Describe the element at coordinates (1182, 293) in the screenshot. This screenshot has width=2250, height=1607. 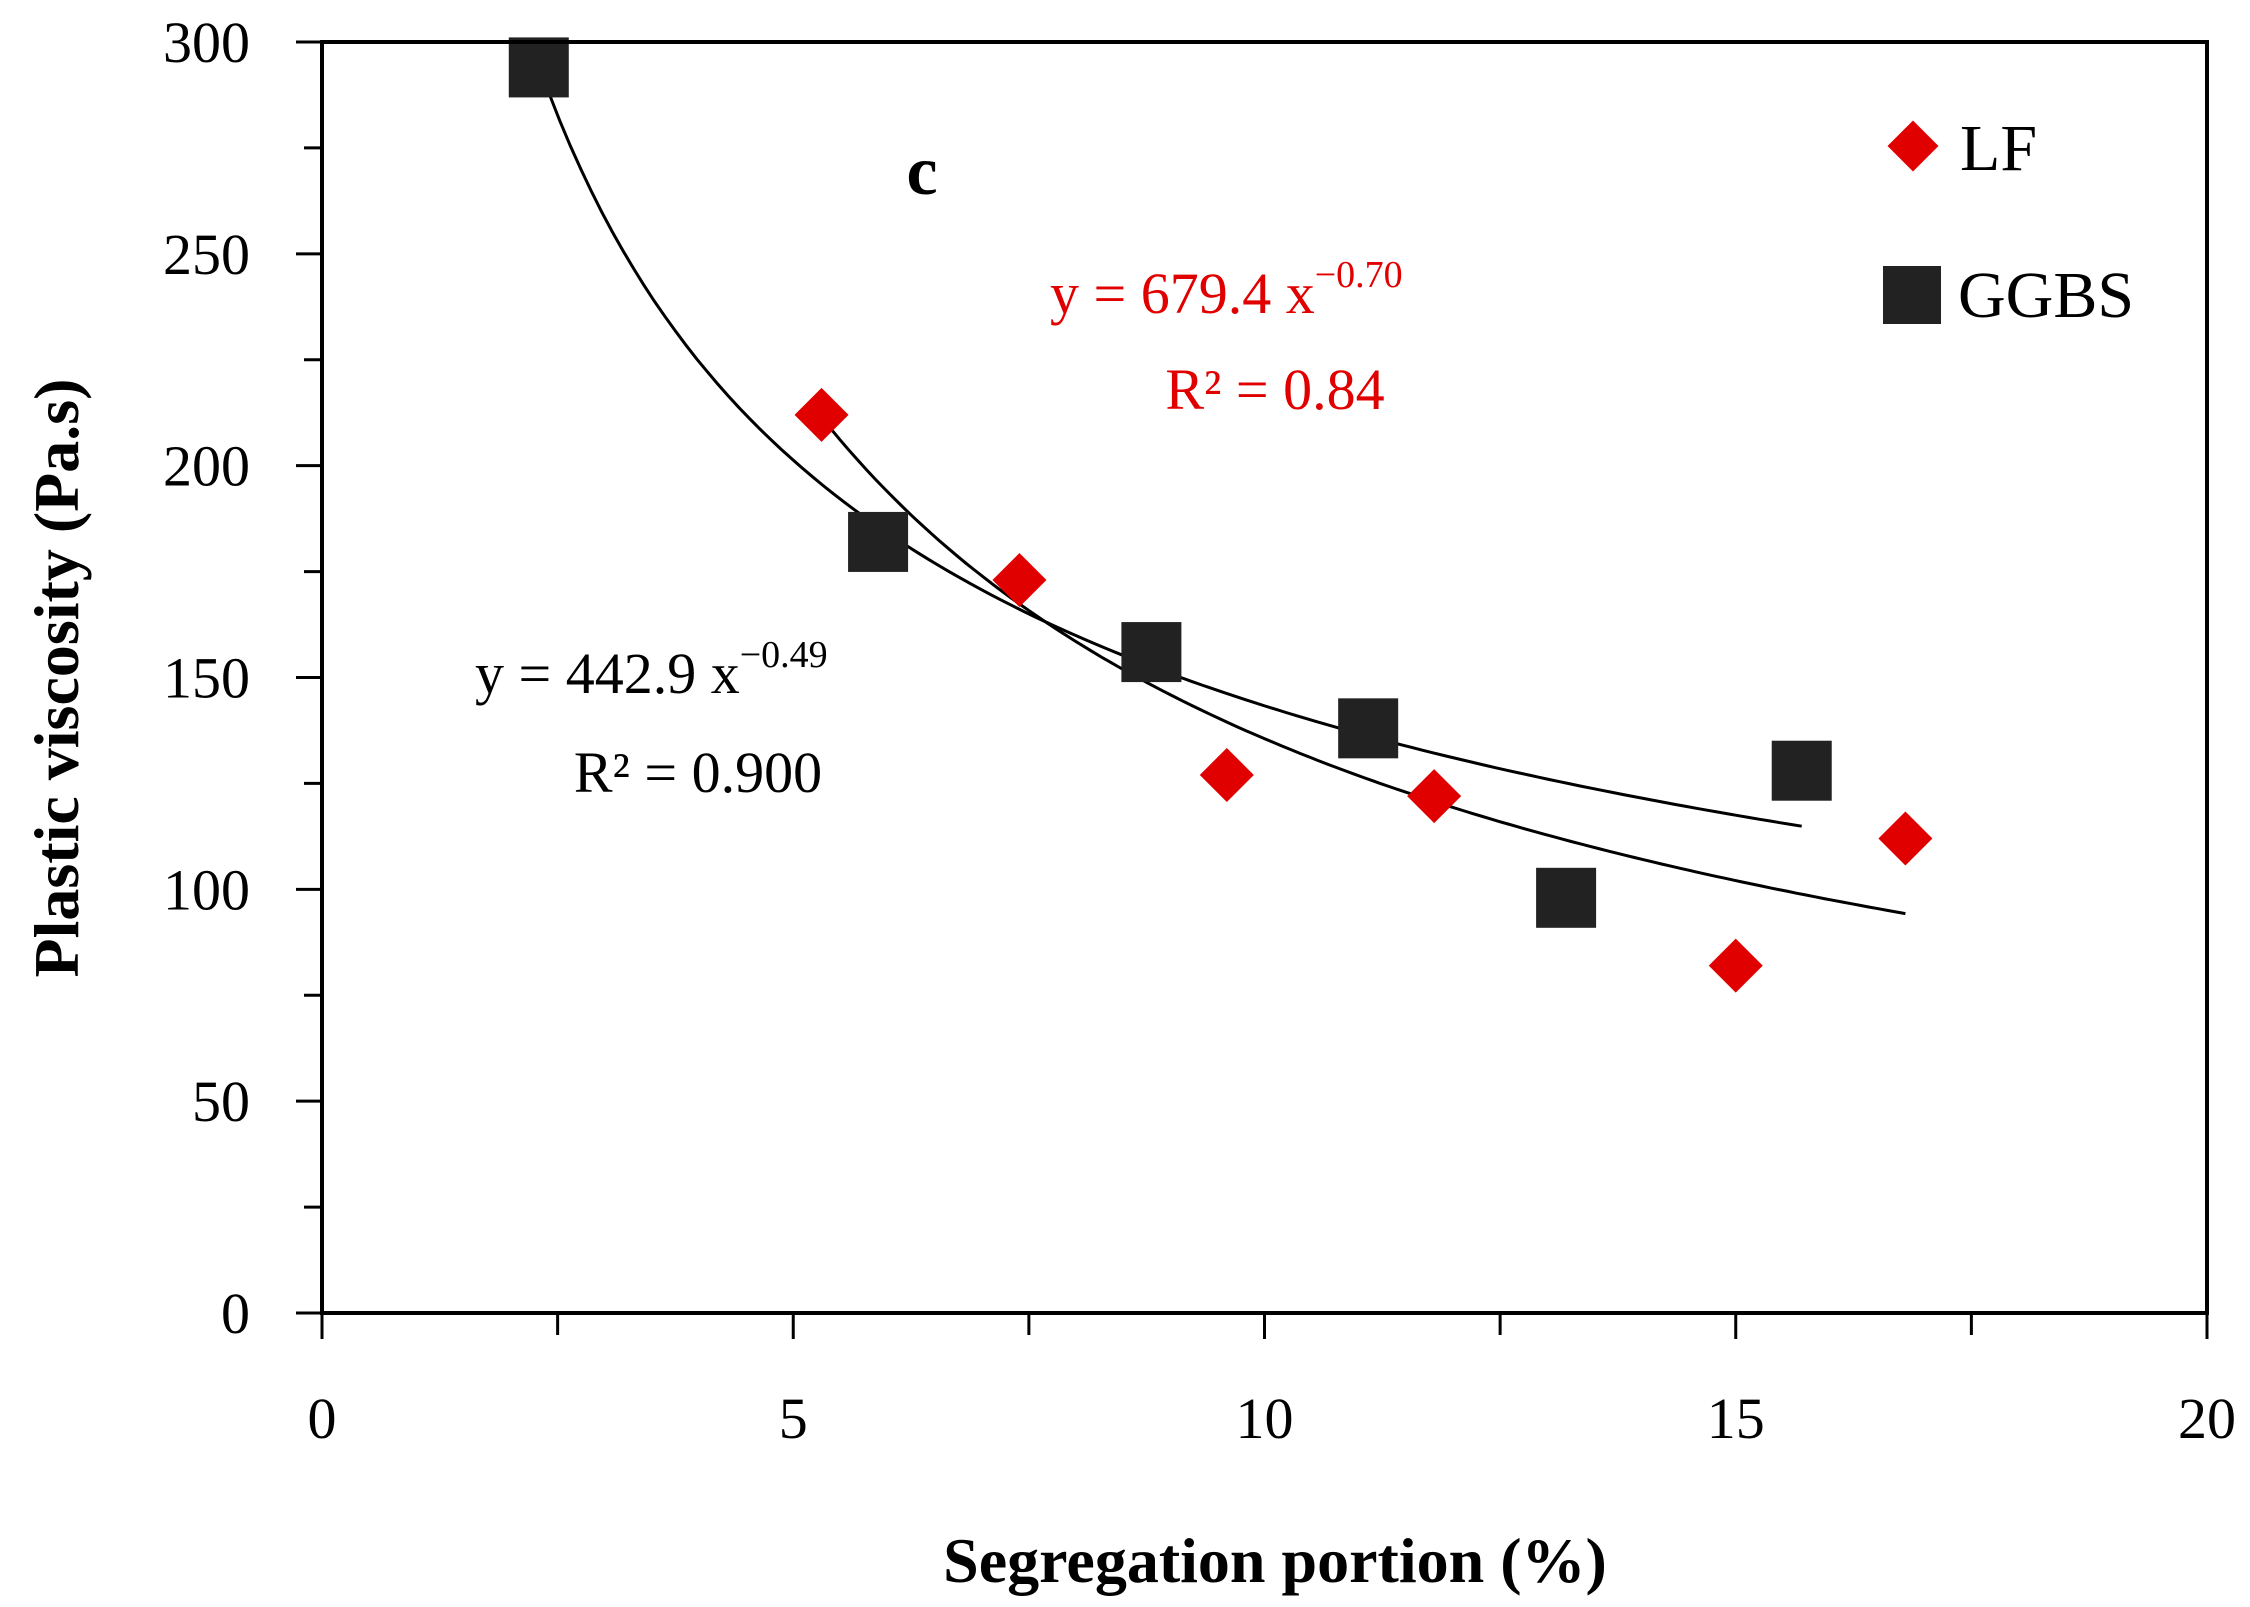
I see `lf-equation-prefix: y = 679.4 x` at that location.